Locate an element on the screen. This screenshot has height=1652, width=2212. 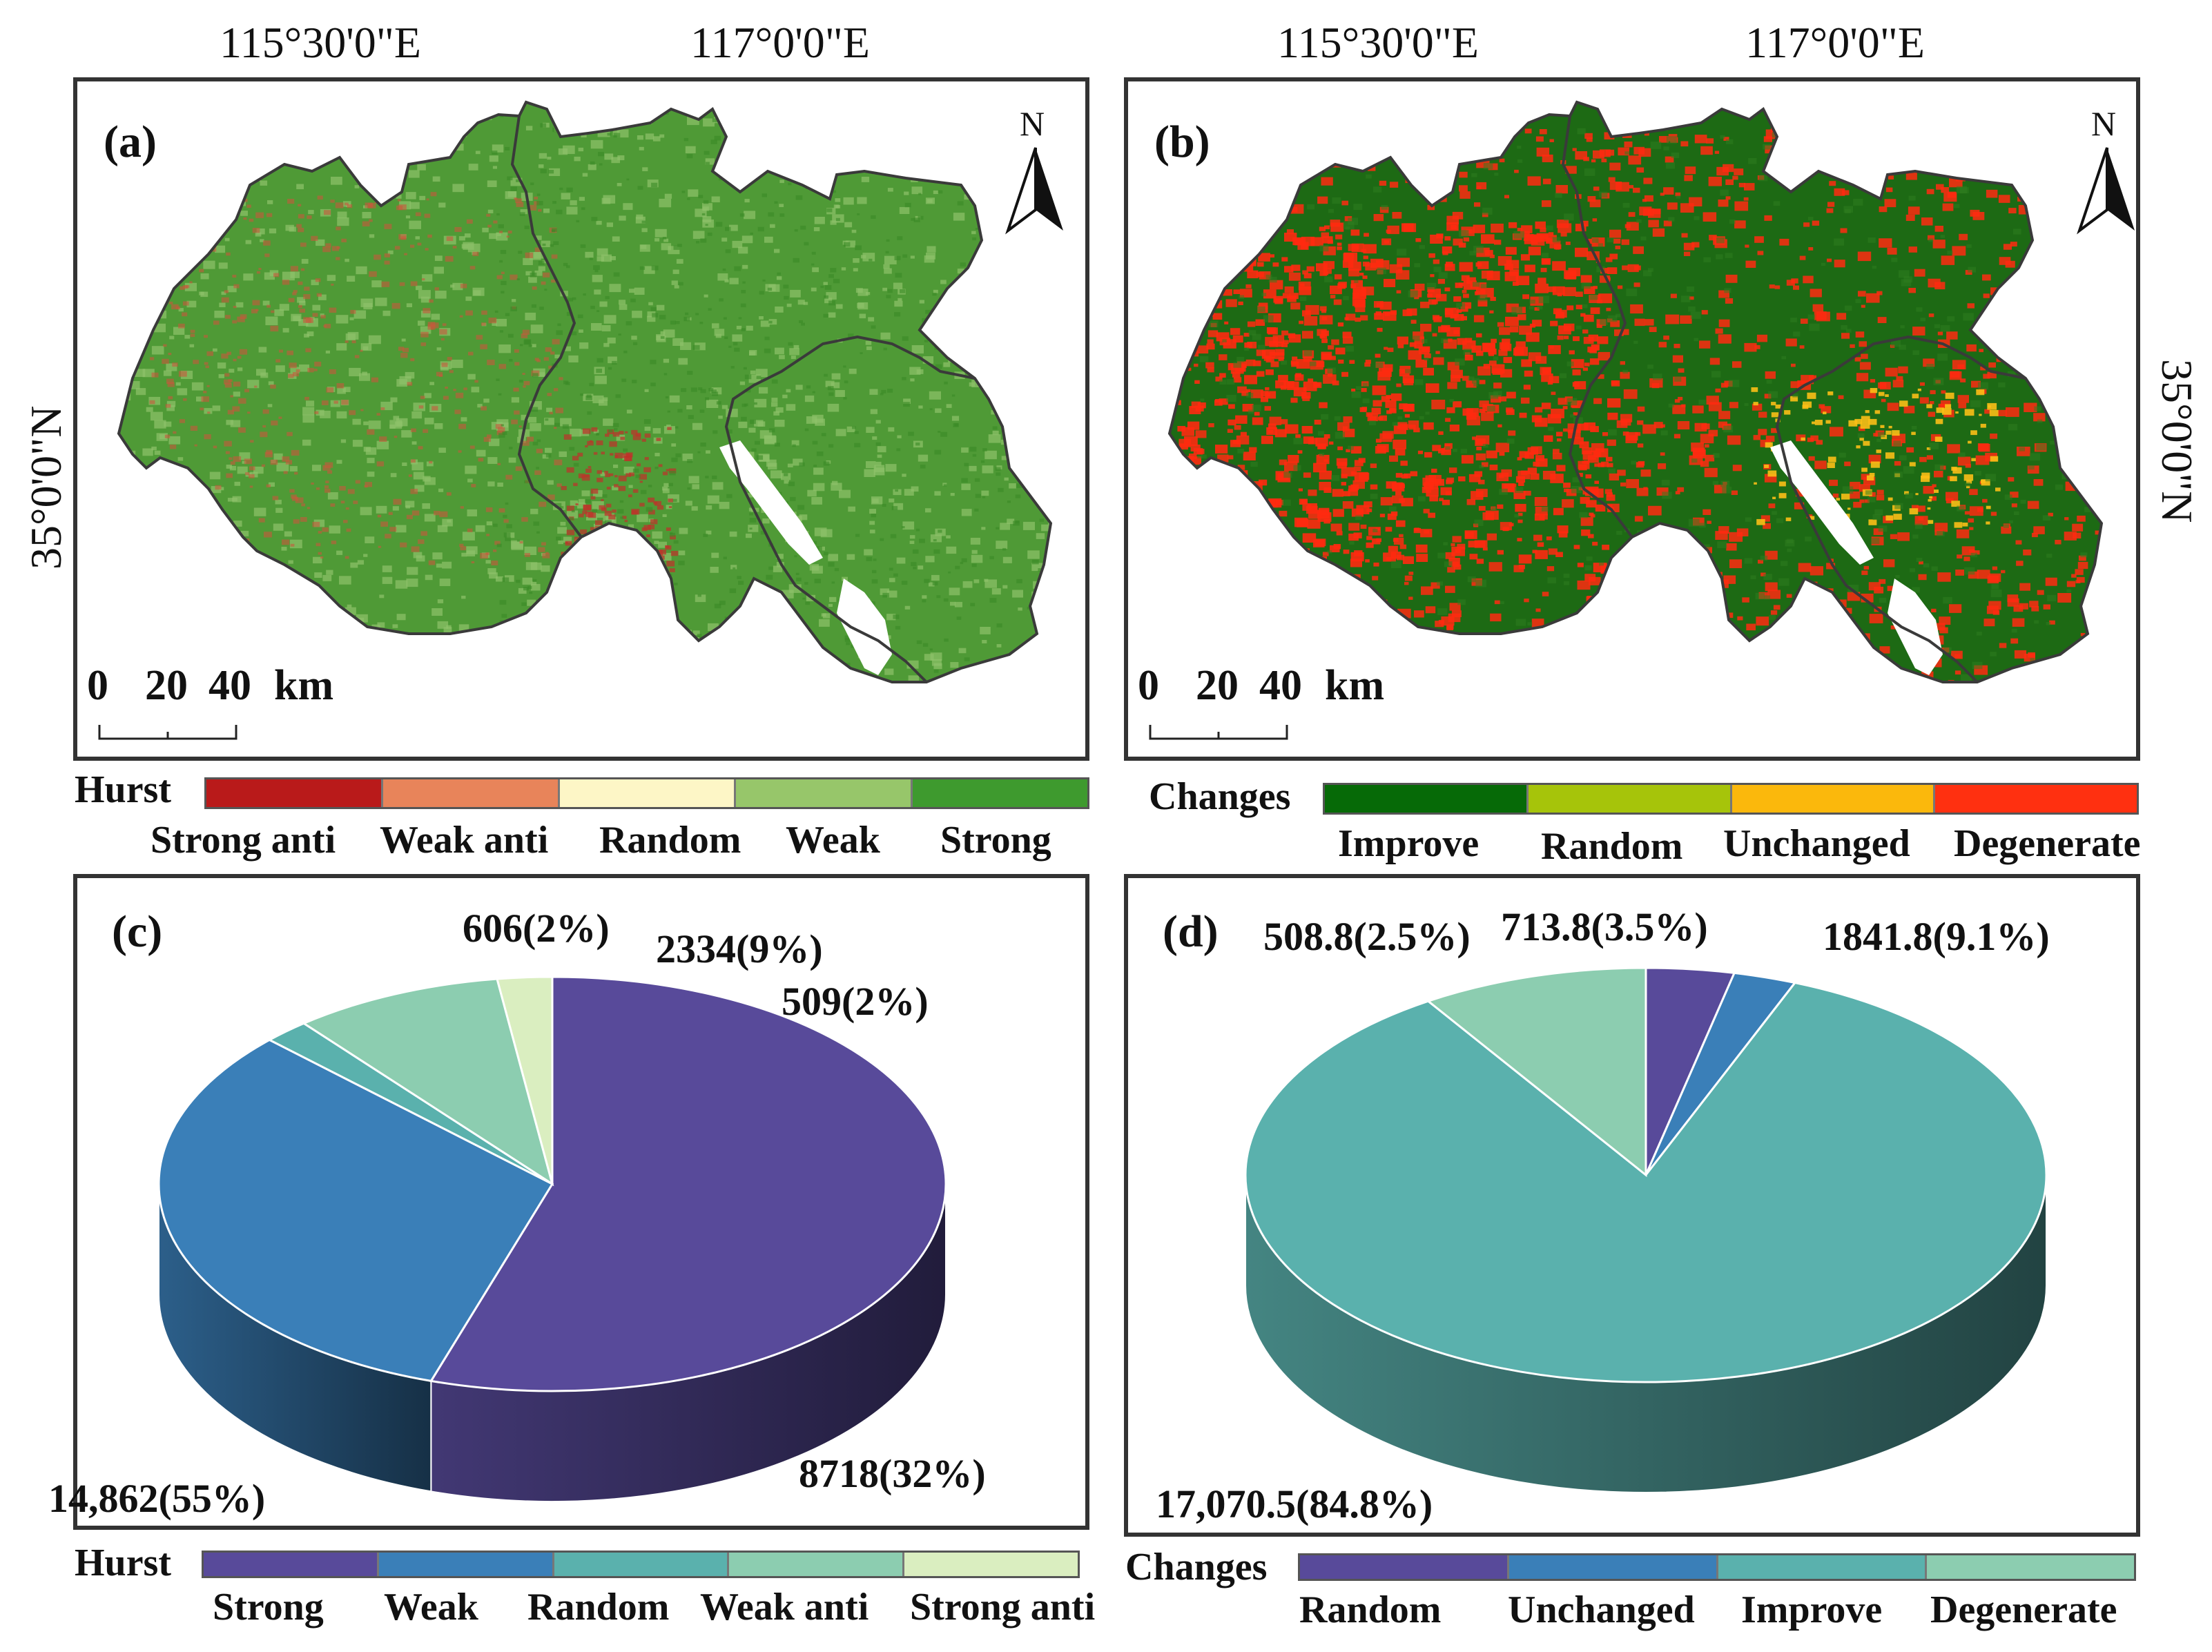
legend-b-label: Improve is located at coordinates (1409, 844).